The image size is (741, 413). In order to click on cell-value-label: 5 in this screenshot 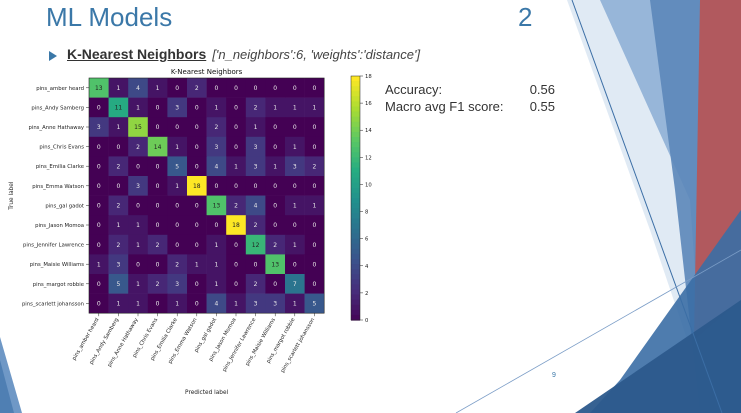, I will do `click(314, 304)`.